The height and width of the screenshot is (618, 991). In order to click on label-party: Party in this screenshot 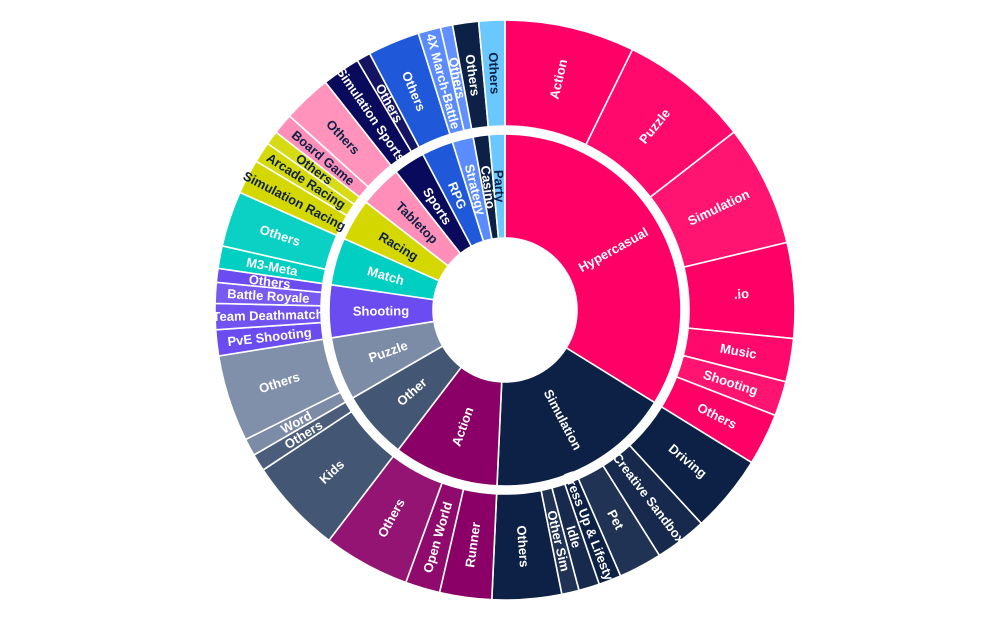, I will do `click(499, 187)`.